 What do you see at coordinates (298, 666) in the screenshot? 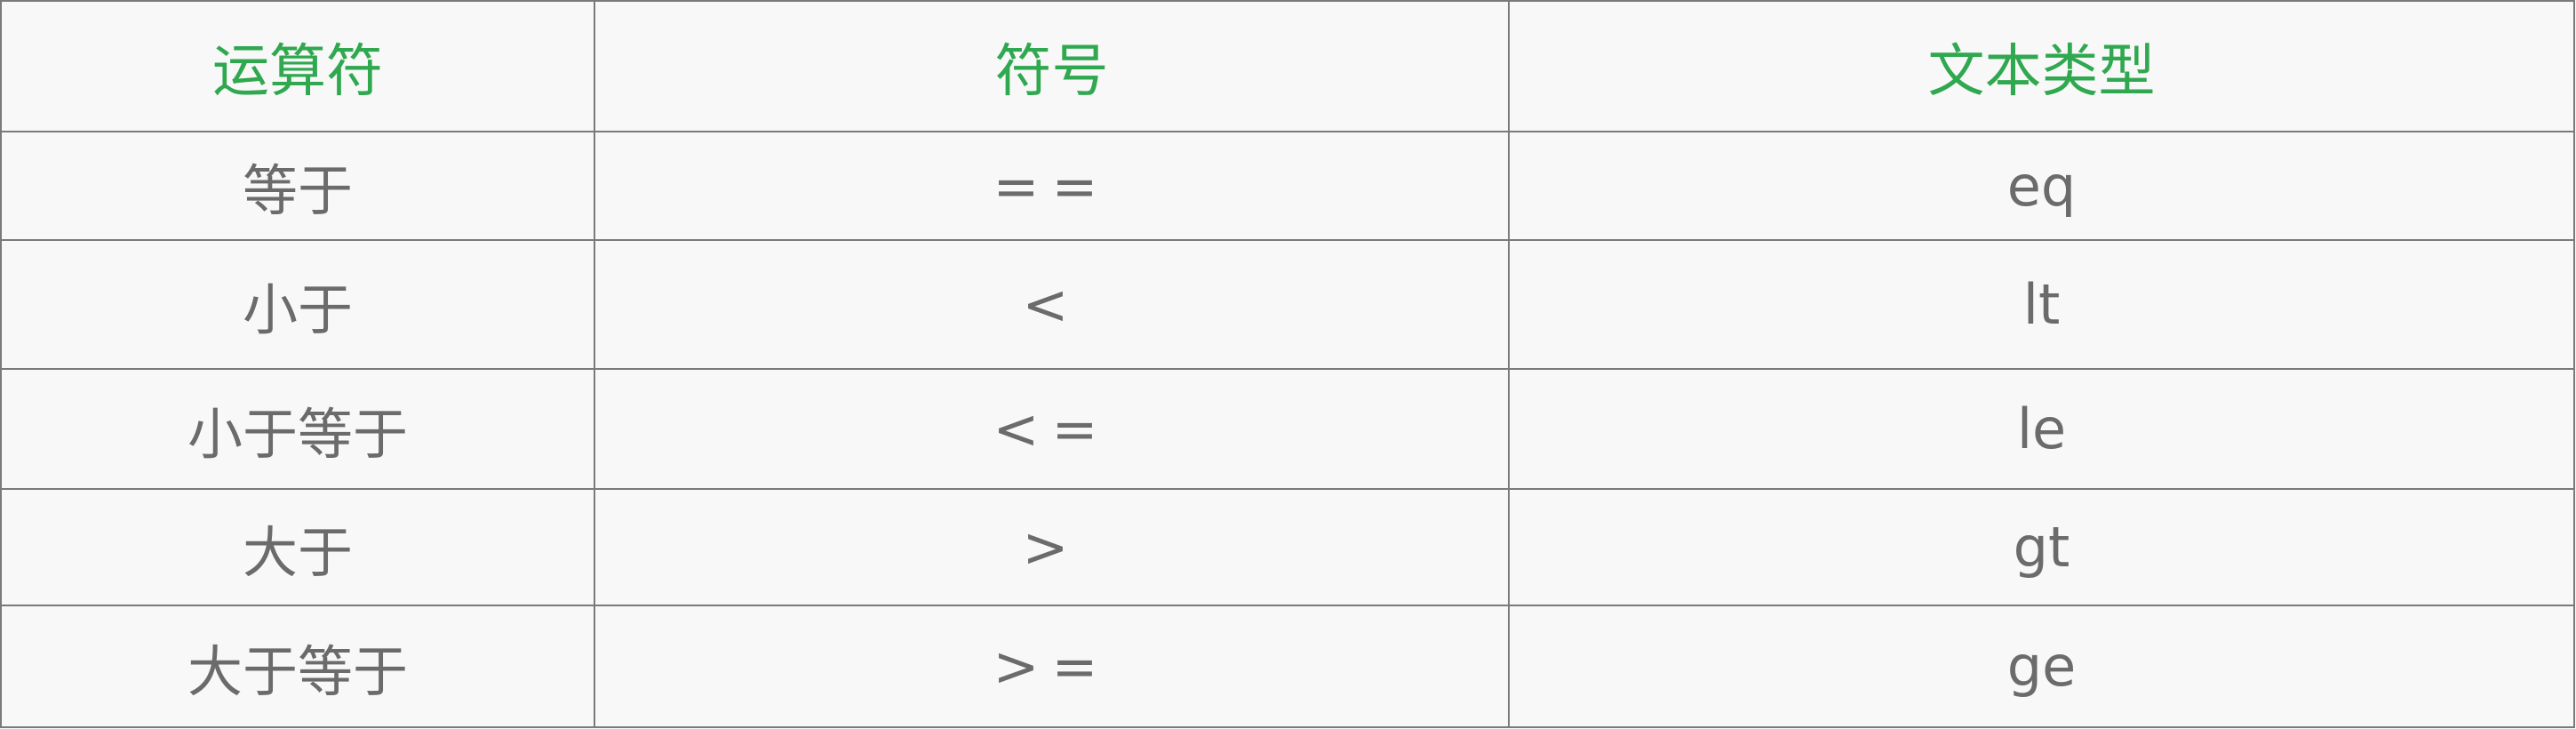
I see `operator-cell: 大于等于` at bounding box center [298, 666].